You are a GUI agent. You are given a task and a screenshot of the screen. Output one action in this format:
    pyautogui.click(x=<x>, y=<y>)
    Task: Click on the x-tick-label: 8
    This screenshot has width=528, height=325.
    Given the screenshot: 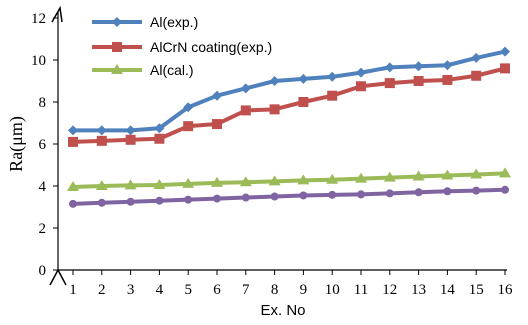 What is the action you would take?
    pyautogui.click(x=275, y=290)
    